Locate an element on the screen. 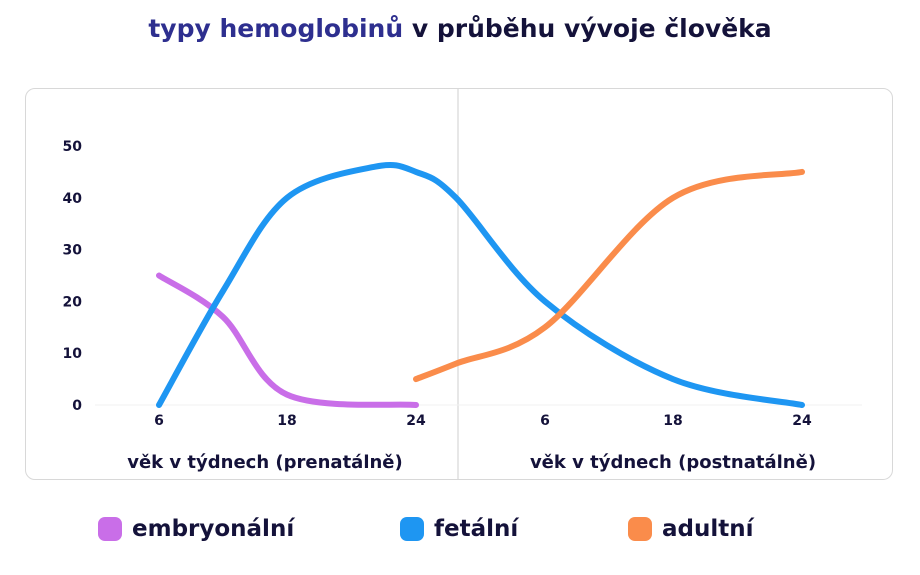 Image resolution: width=920 pixels, height=575 pixels. chart-title-accent: typy hemoglobinů is located at coordinates (276, 28).